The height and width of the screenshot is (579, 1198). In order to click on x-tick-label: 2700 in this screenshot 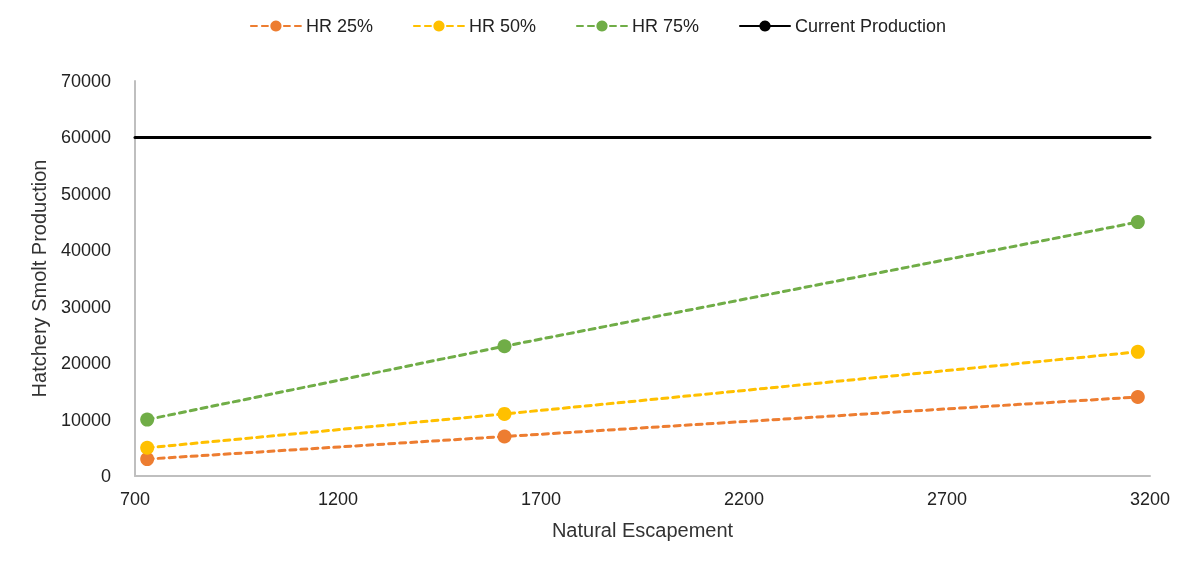, I will do `click(947, 499)`.